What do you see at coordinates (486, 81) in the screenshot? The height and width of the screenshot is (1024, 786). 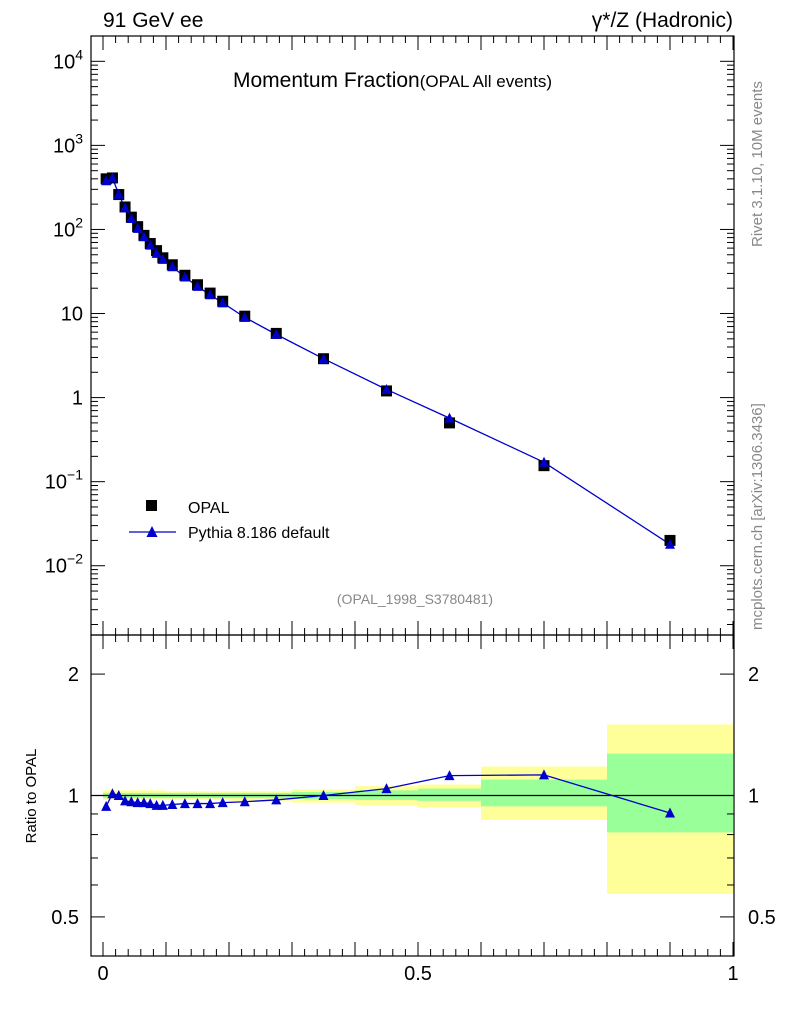 I see `chart-title-sub: (OPAL All events)` at bounding box center [486, 81].